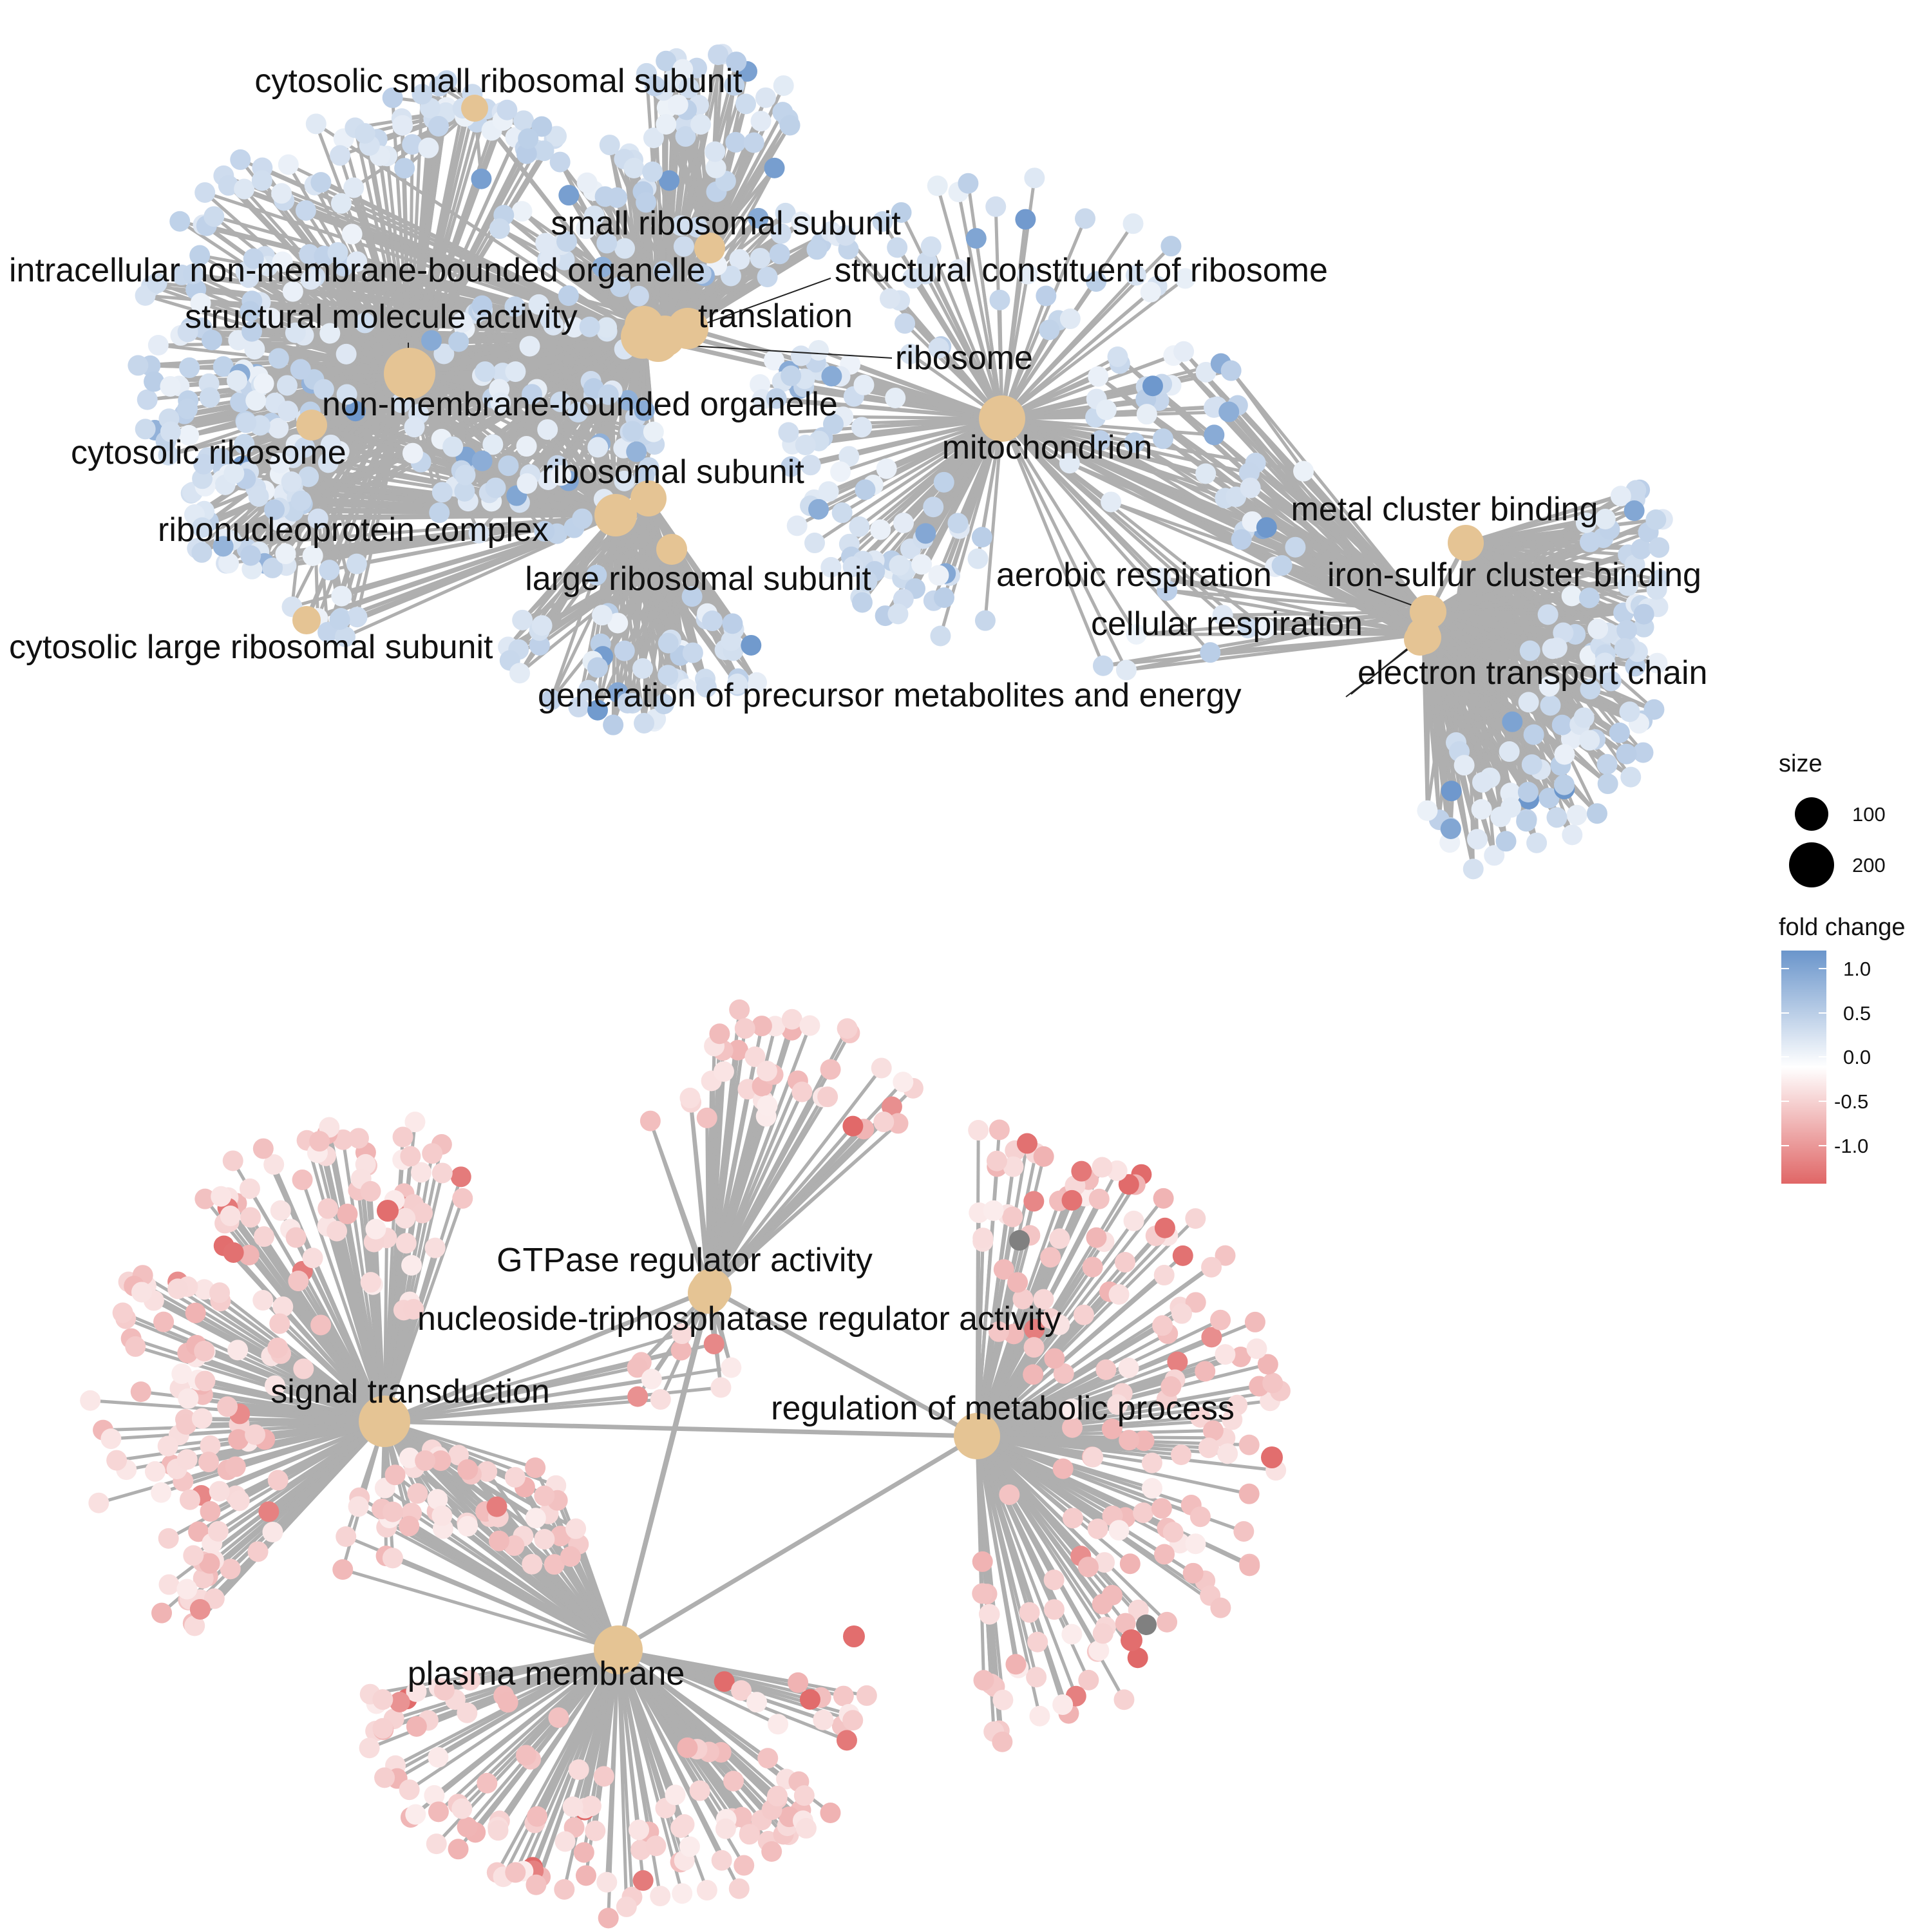 This screenshot has height=1932, width=1932. Describe the element at coordinates (964, 358) in the screenshot. I see `term-label-ribo: ribosome` at that location.